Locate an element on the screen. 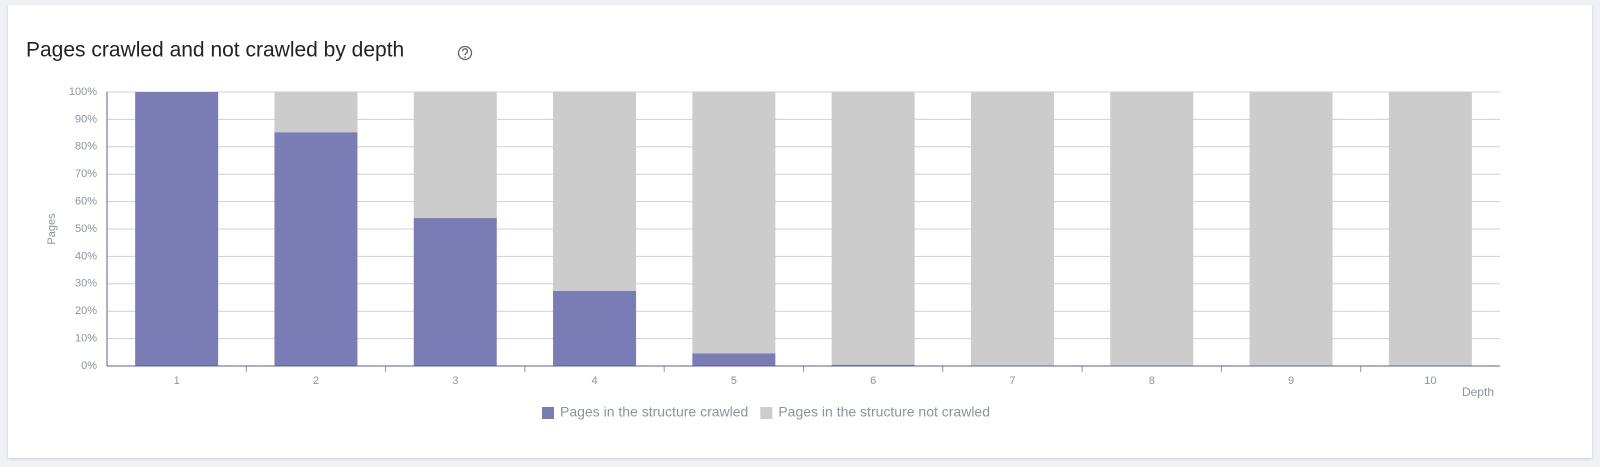  x-tick-label: 4 is located at coordinates (594, 381).